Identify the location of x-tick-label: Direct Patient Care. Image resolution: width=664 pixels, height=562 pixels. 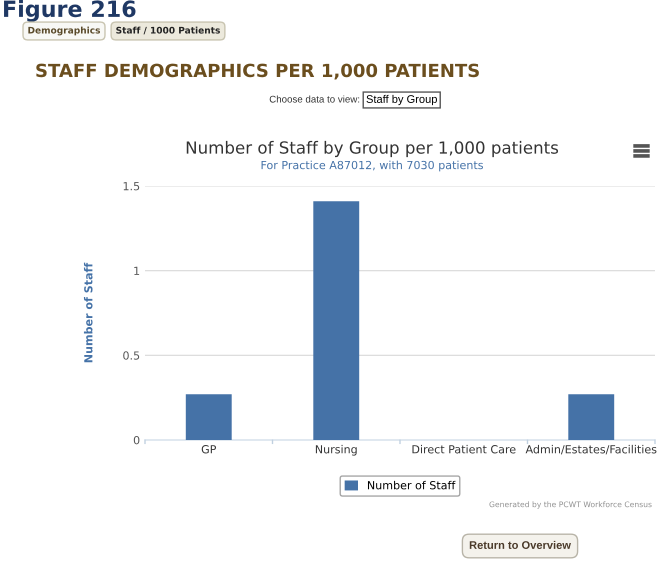
(464, 449).